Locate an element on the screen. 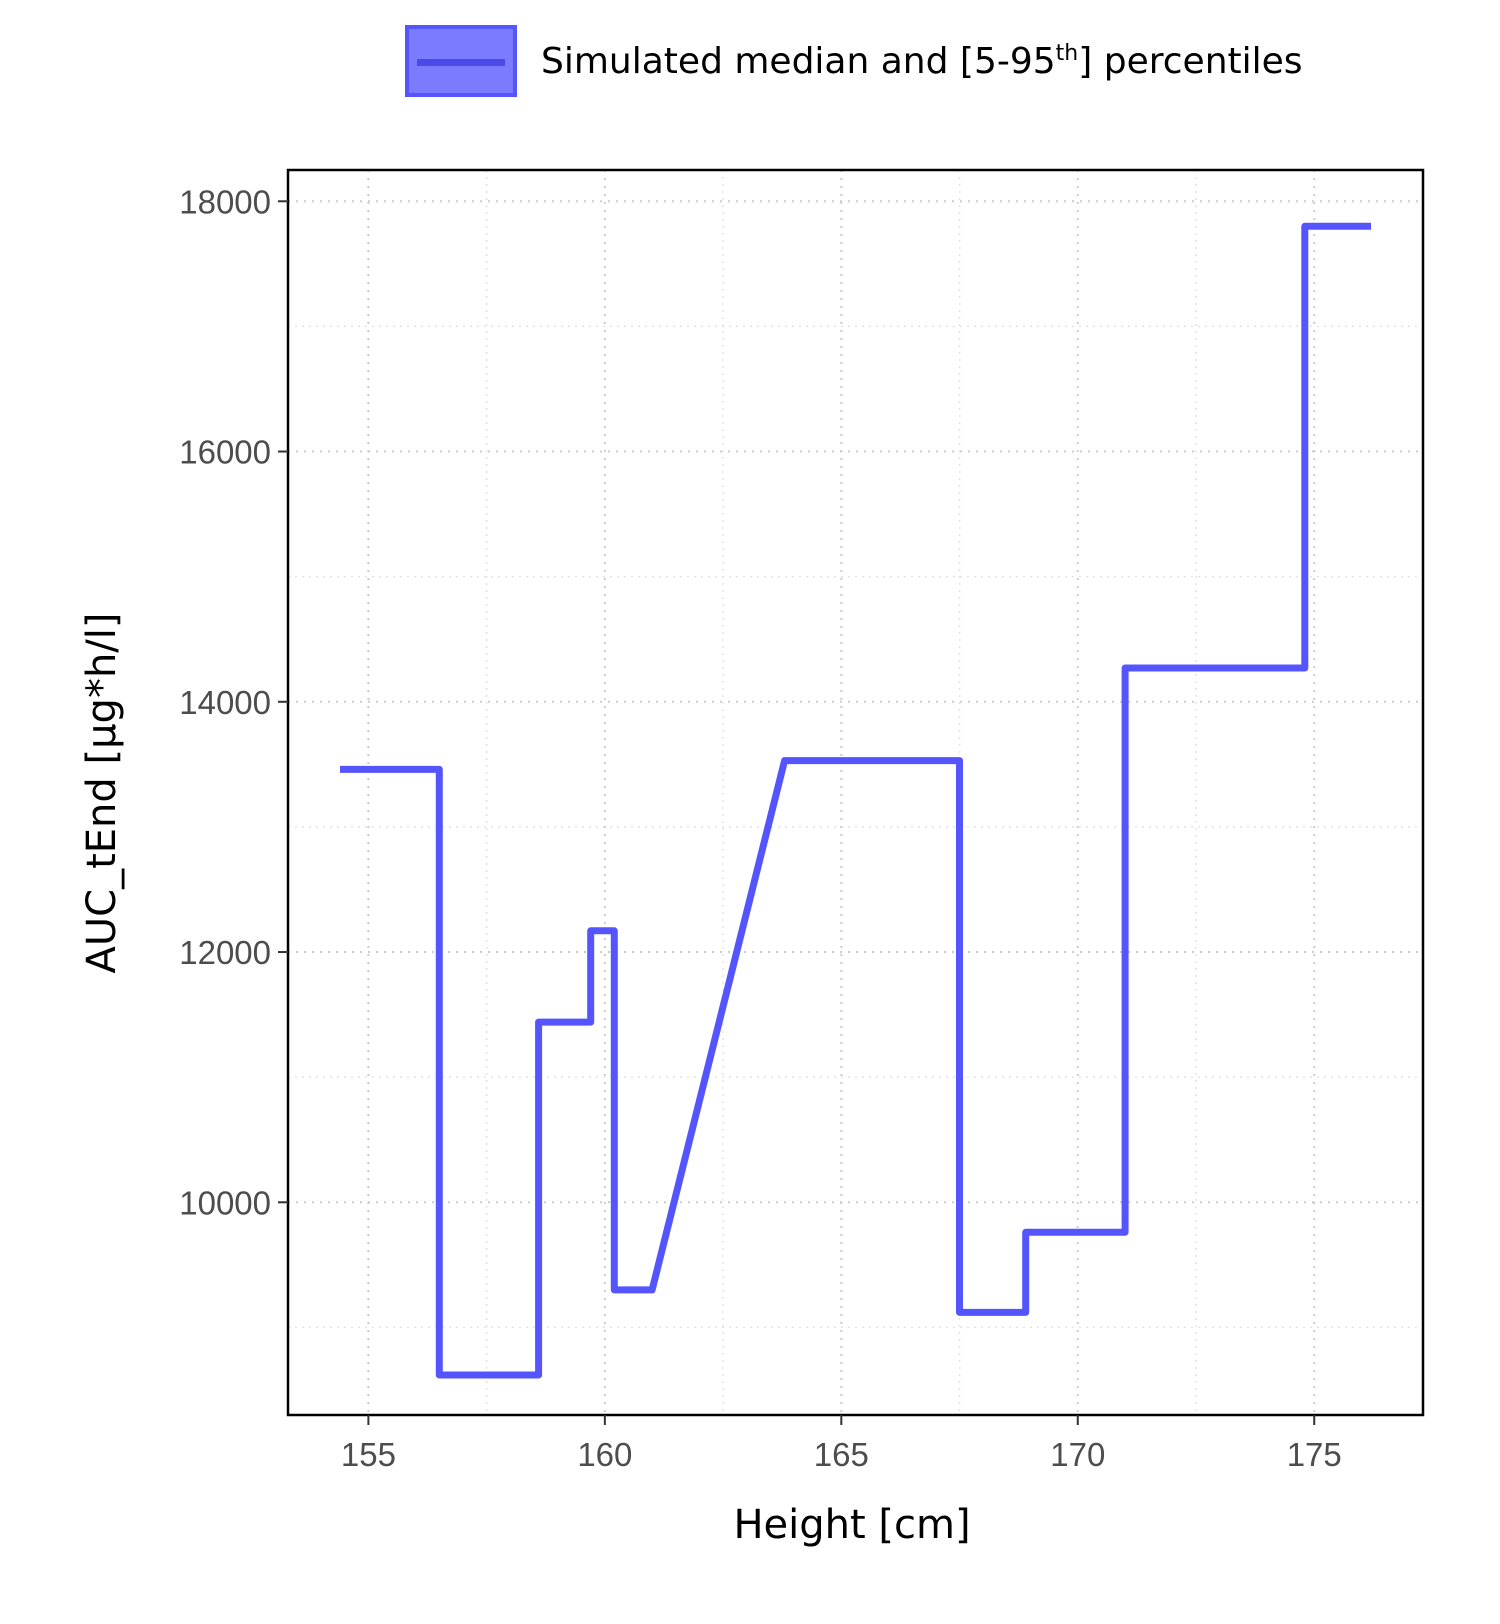 The image size is (1500, 1624). y-tick-label: 16000 is located at coordinates (225, 452).